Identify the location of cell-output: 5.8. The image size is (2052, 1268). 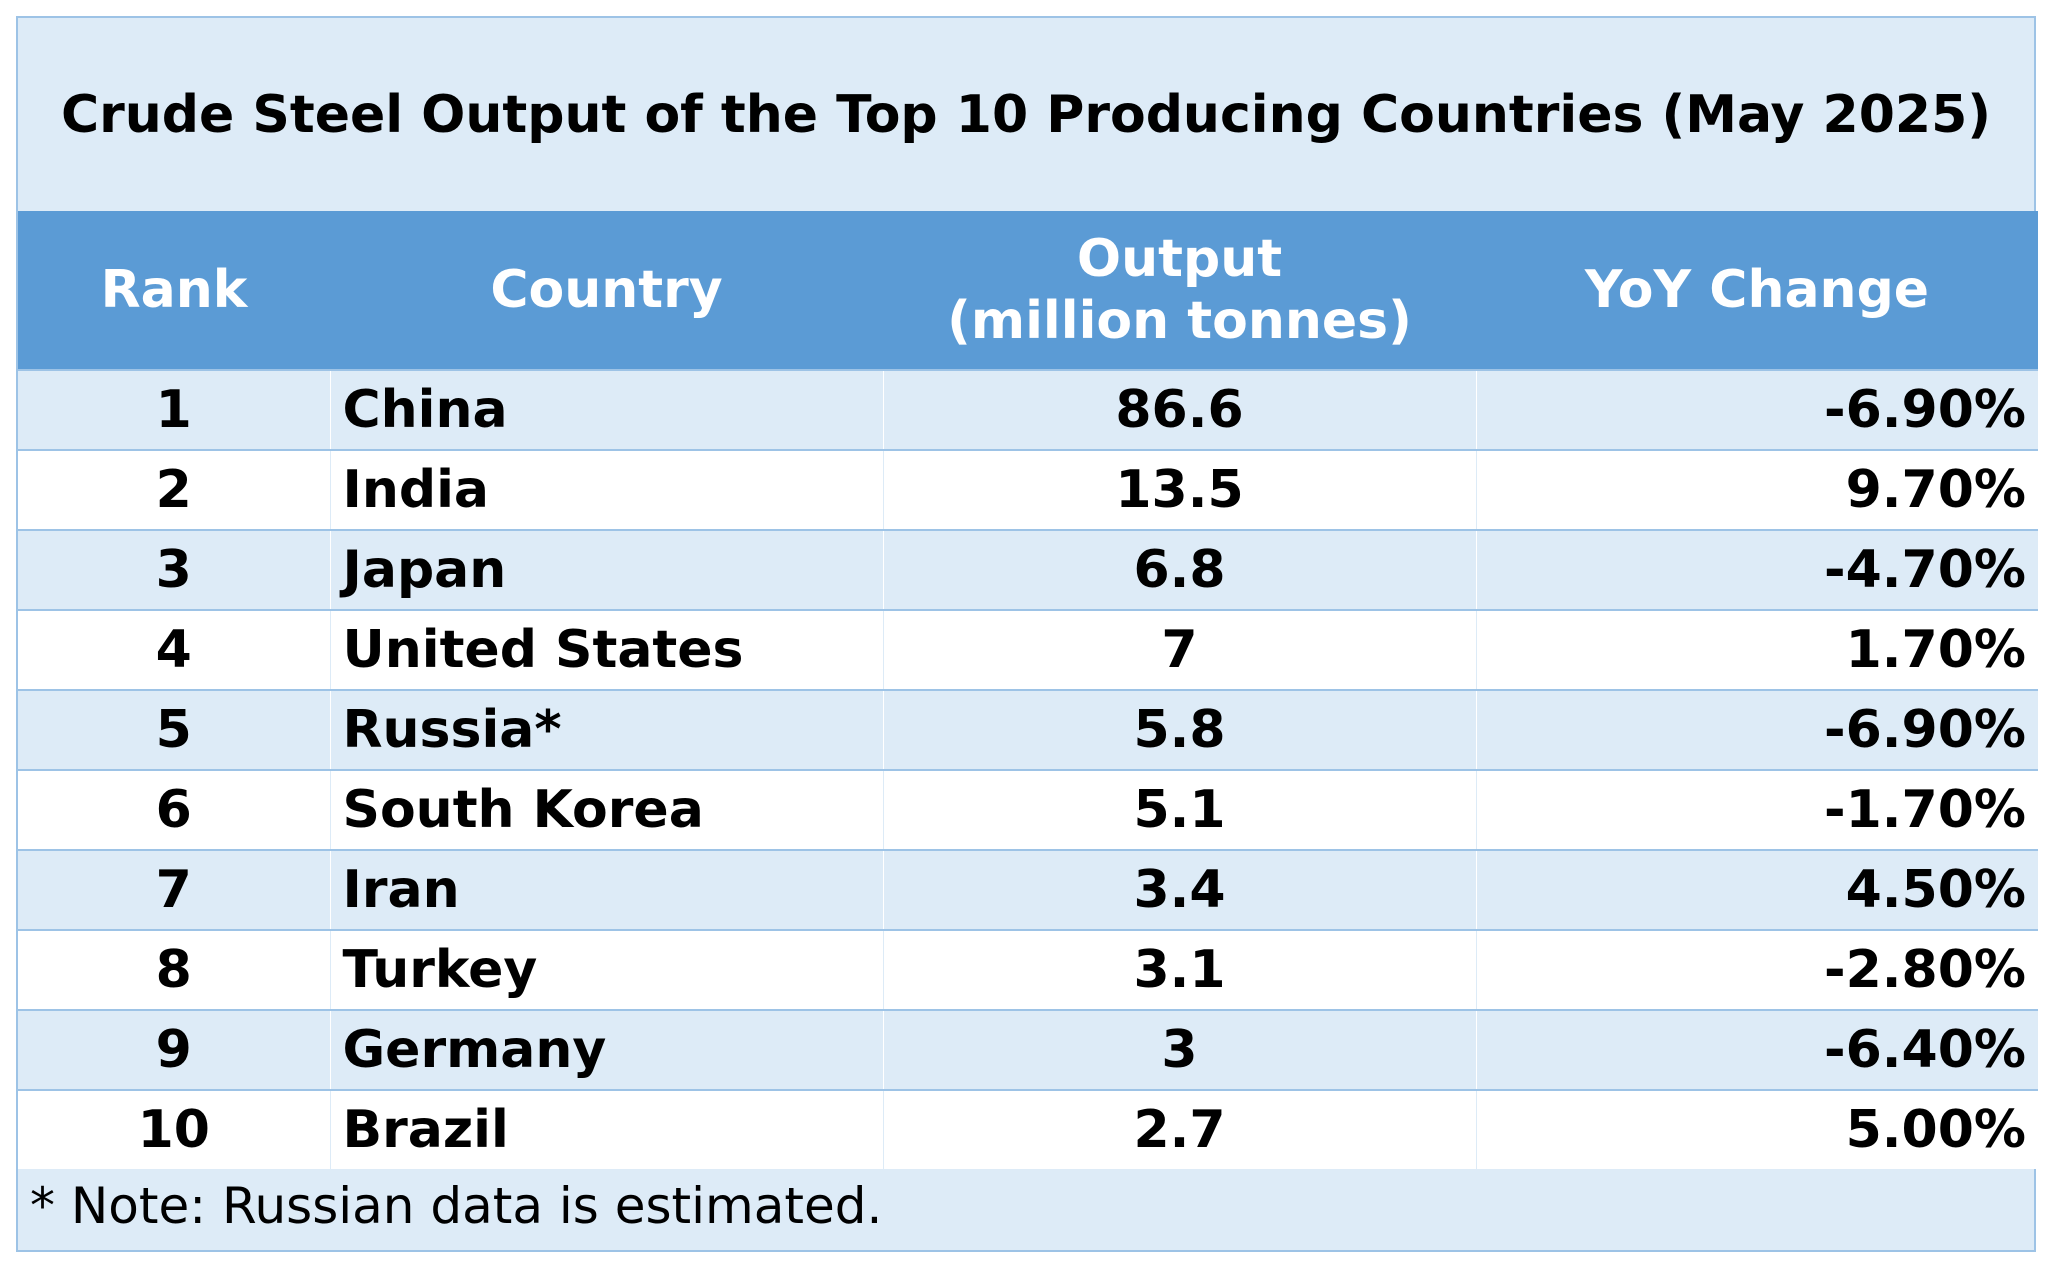
(1179, 729).